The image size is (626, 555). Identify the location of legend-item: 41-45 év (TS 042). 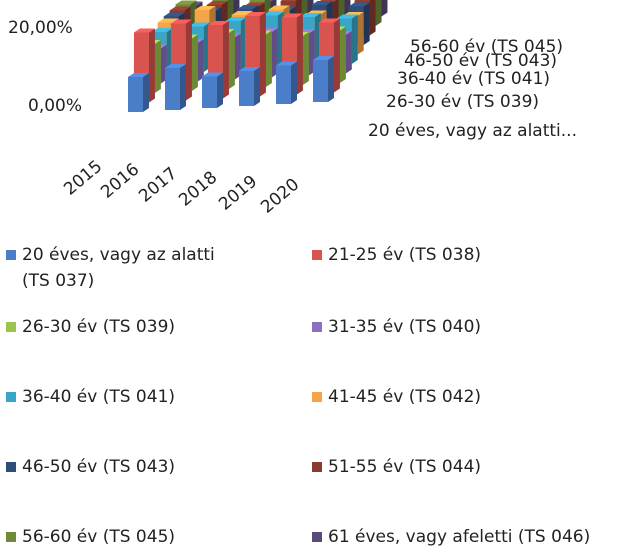
(467, 397).